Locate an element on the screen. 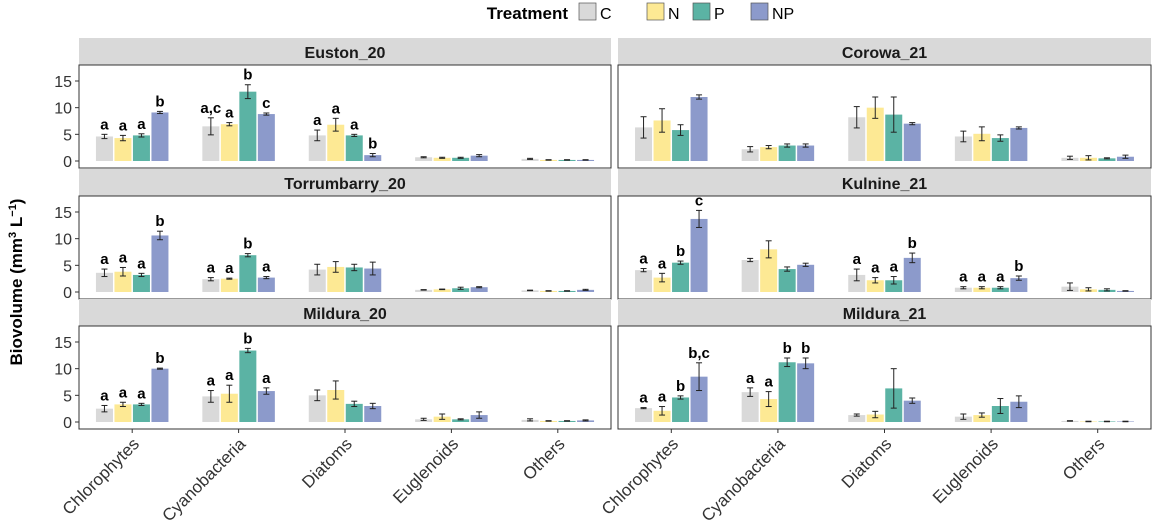 Image resolution: width=1156 pixels, height=527 pixels. facet-title: Corowa_21 is located at coordinates (884, 53).